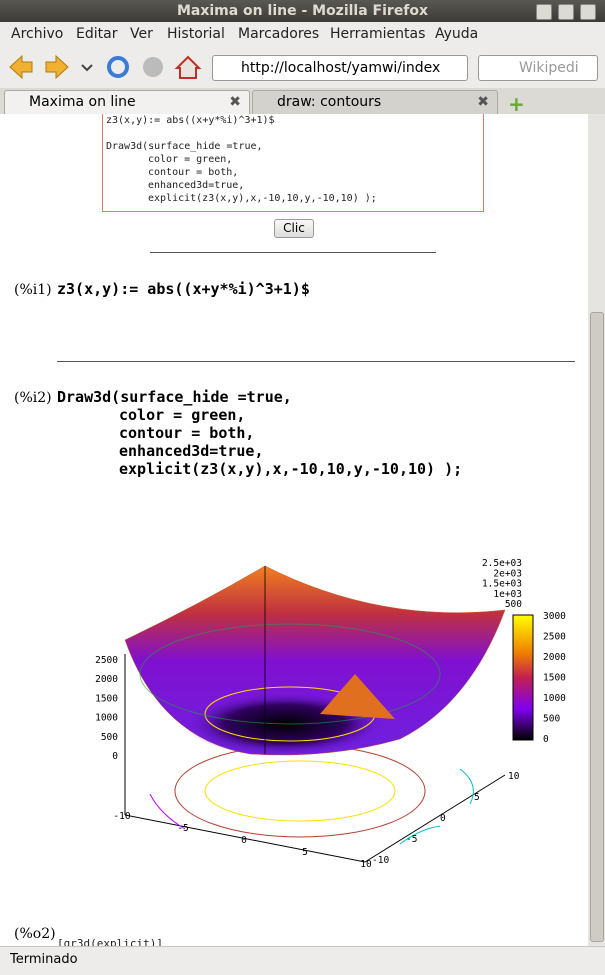 This screenshot has width=605, height=975. I want to click on x-tick-label: 5, so click(305, 852).